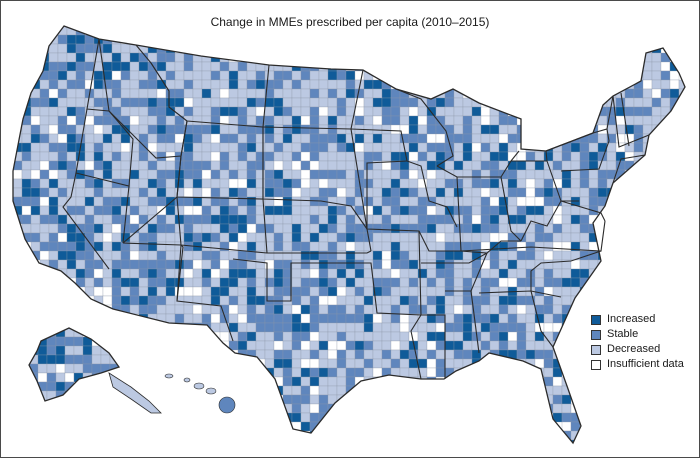  Describe the element at coordinates (211, 391) in the screenshot. I see `hawaii-island` at that location.